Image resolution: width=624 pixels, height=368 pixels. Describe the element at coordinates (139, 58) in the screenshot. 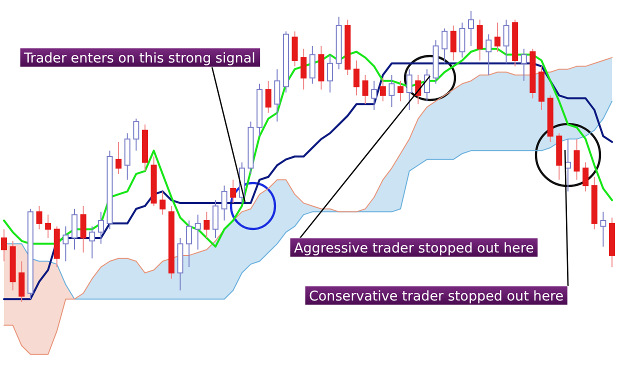

I see `annotation: Trader enters on this strong signal` at that location.